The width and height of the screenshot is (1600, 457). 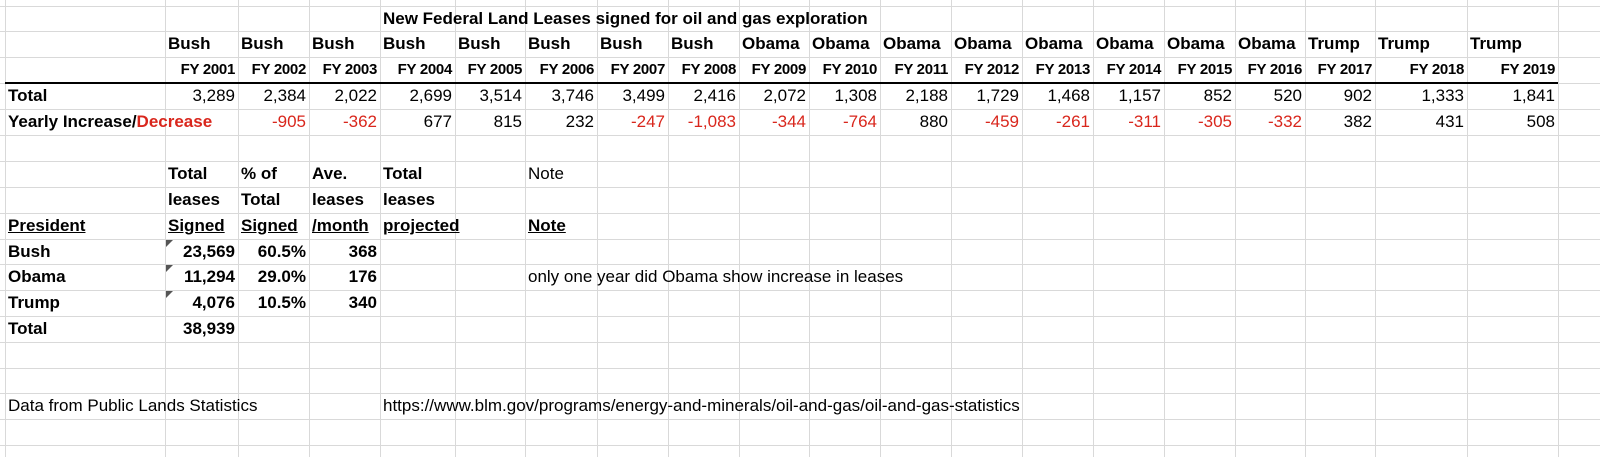 I want to click on value-cell: -459, so click(x=1001, y=121).